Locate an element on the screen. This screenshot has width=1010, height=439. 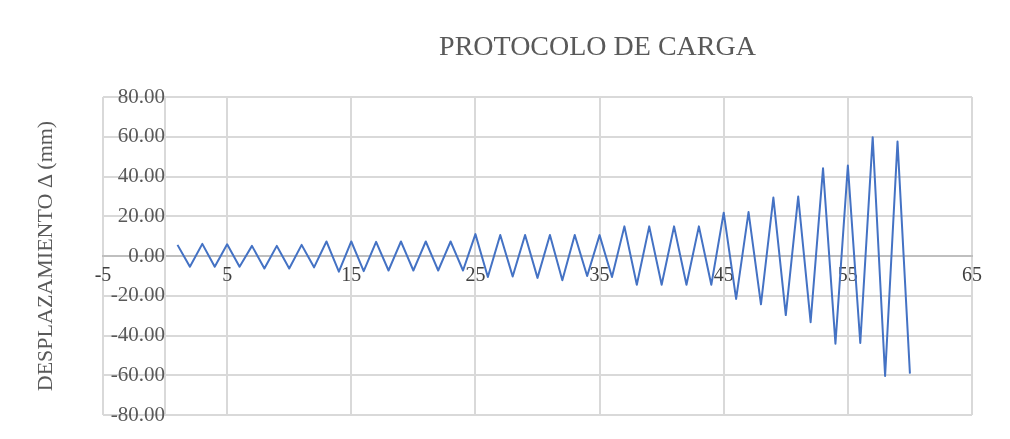
x-tick-label: 35 is located at coordinates (599, 274).